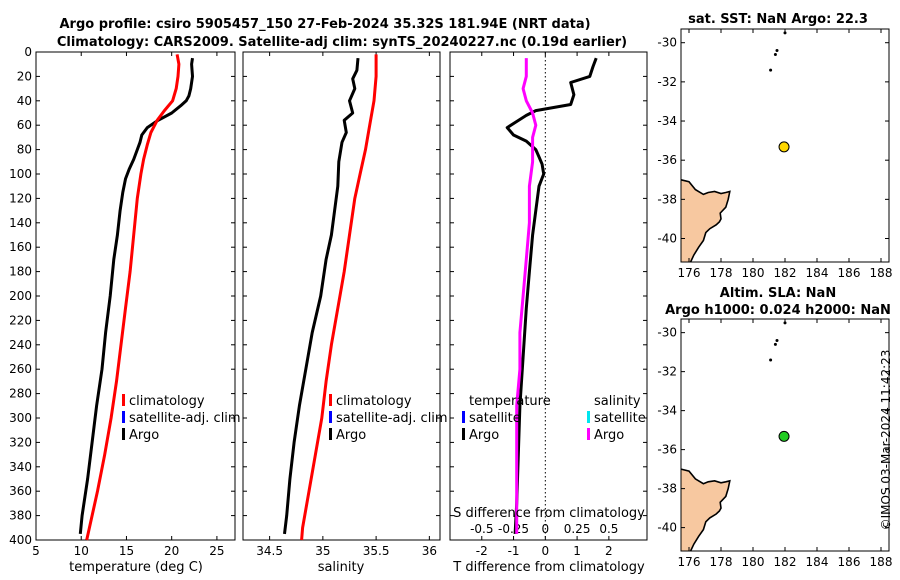 This screenshot has height=580, width=900. What do you see at coordinates (24, 150) in the screenshot?
I see `y-tick-label: 80` at bounding box center [24, 150].